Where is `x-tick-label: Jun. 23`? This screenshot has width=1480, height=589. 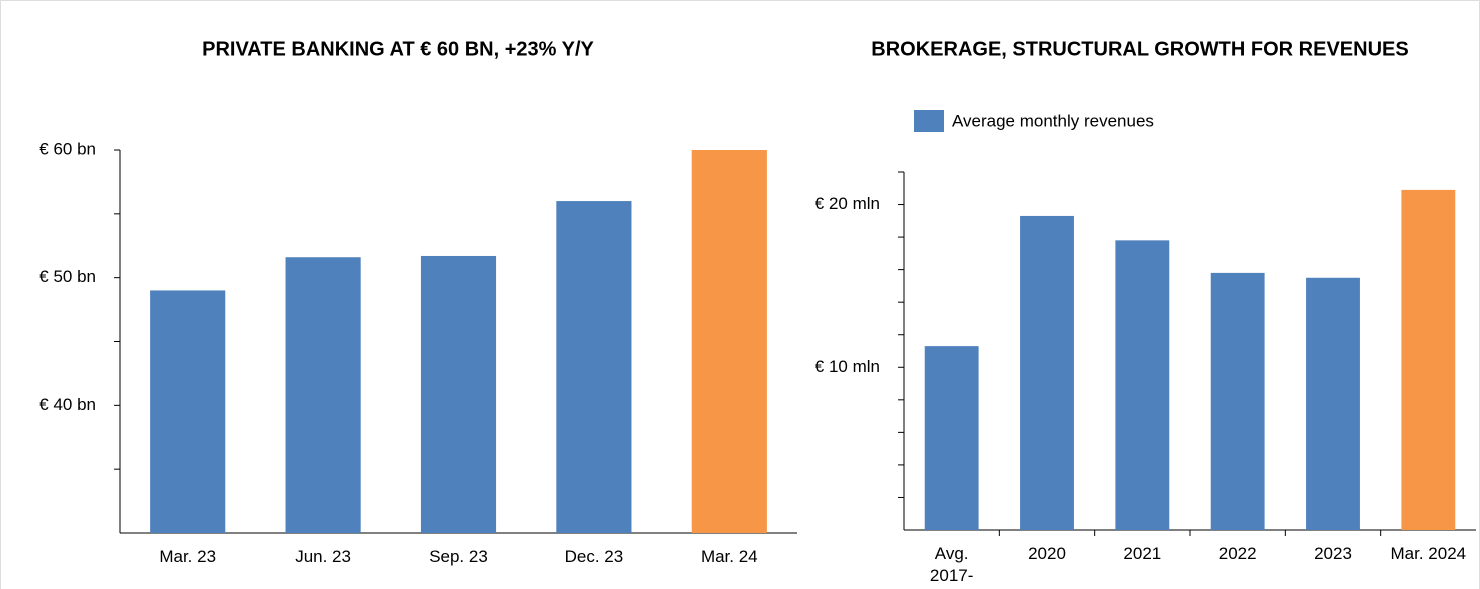
x-tick-label: Jun. 23 is located at coordinates (323, 556).